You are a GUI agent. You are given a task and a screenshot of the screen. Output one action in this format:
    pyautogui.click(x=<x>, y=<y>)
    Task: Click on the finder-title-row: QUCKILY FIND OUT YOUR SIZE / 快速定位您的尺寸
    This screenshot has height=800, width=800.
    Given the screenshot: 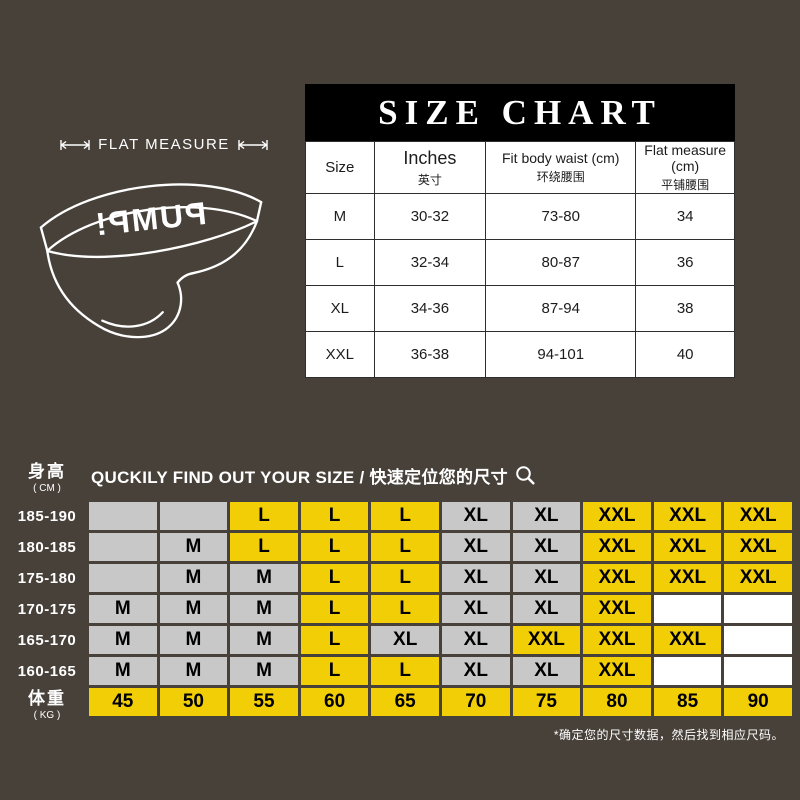 What is the action you would take?
    pyautogui.click(x=440, y=475)
    